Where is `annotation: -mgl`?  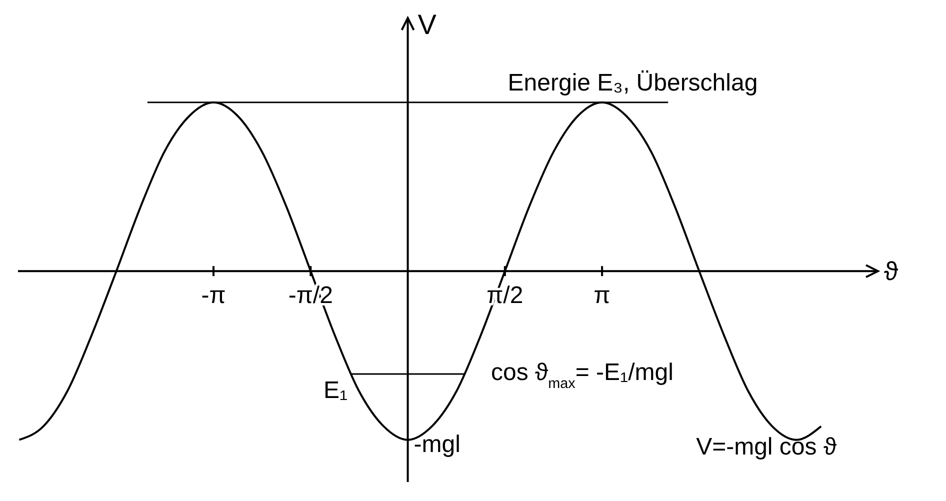
annotation: -mgl is located at coordinates (437, 444).